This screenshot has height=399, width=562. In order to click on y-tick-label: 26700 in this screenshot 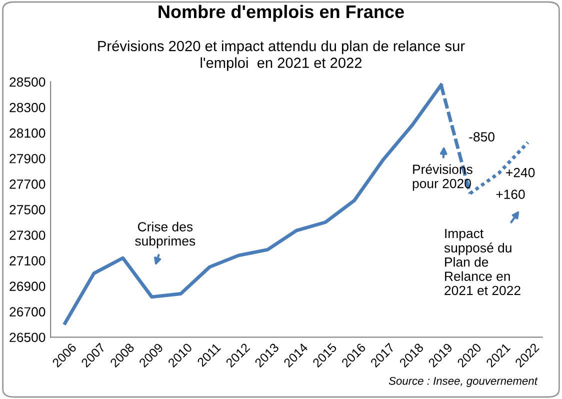, I will do `click(28, 312)`.